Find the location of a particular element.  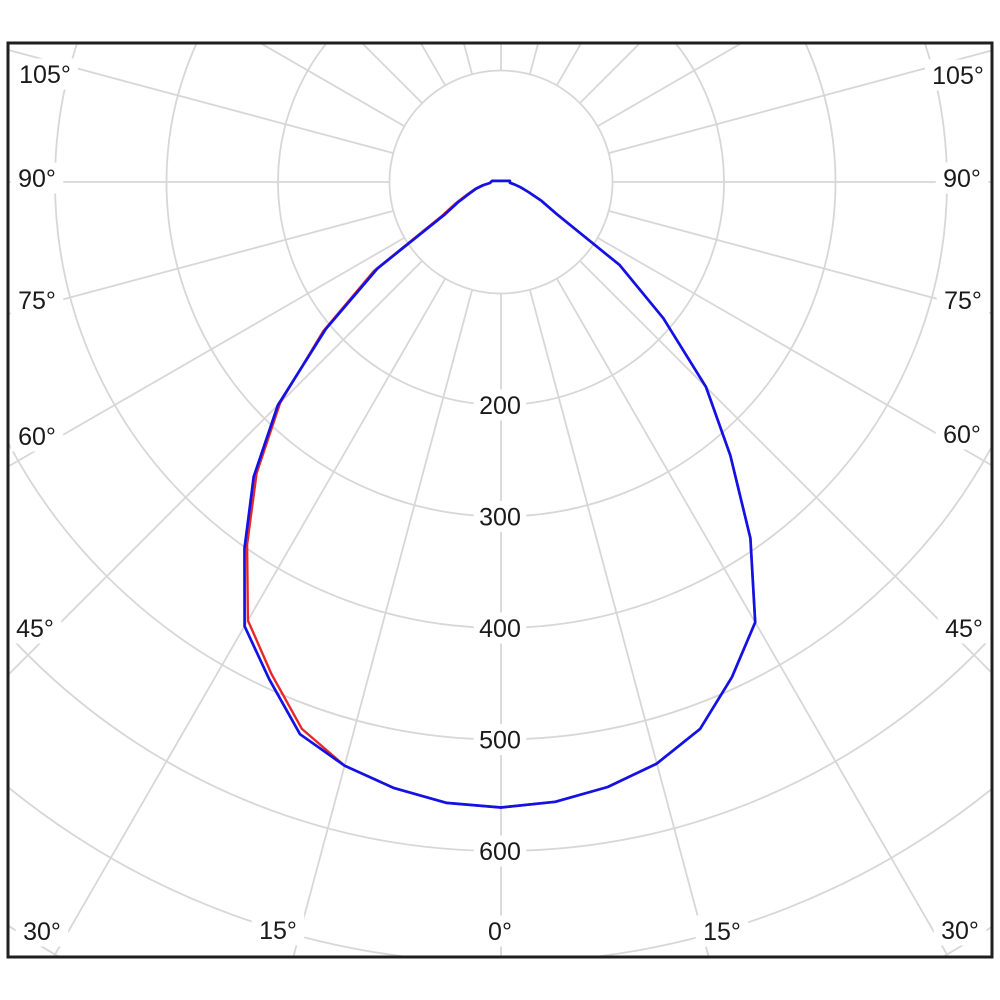

radial-tick-label: 300 is located at coordinates (500, 518).